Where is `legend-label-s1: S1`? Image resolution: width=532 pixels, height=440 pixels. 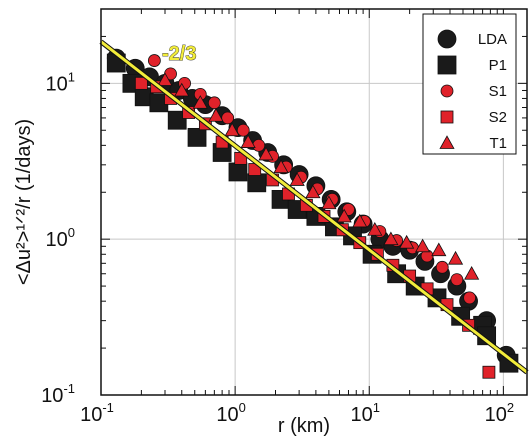
legend-label-s1: S1 is located at coordinates (498, 91).